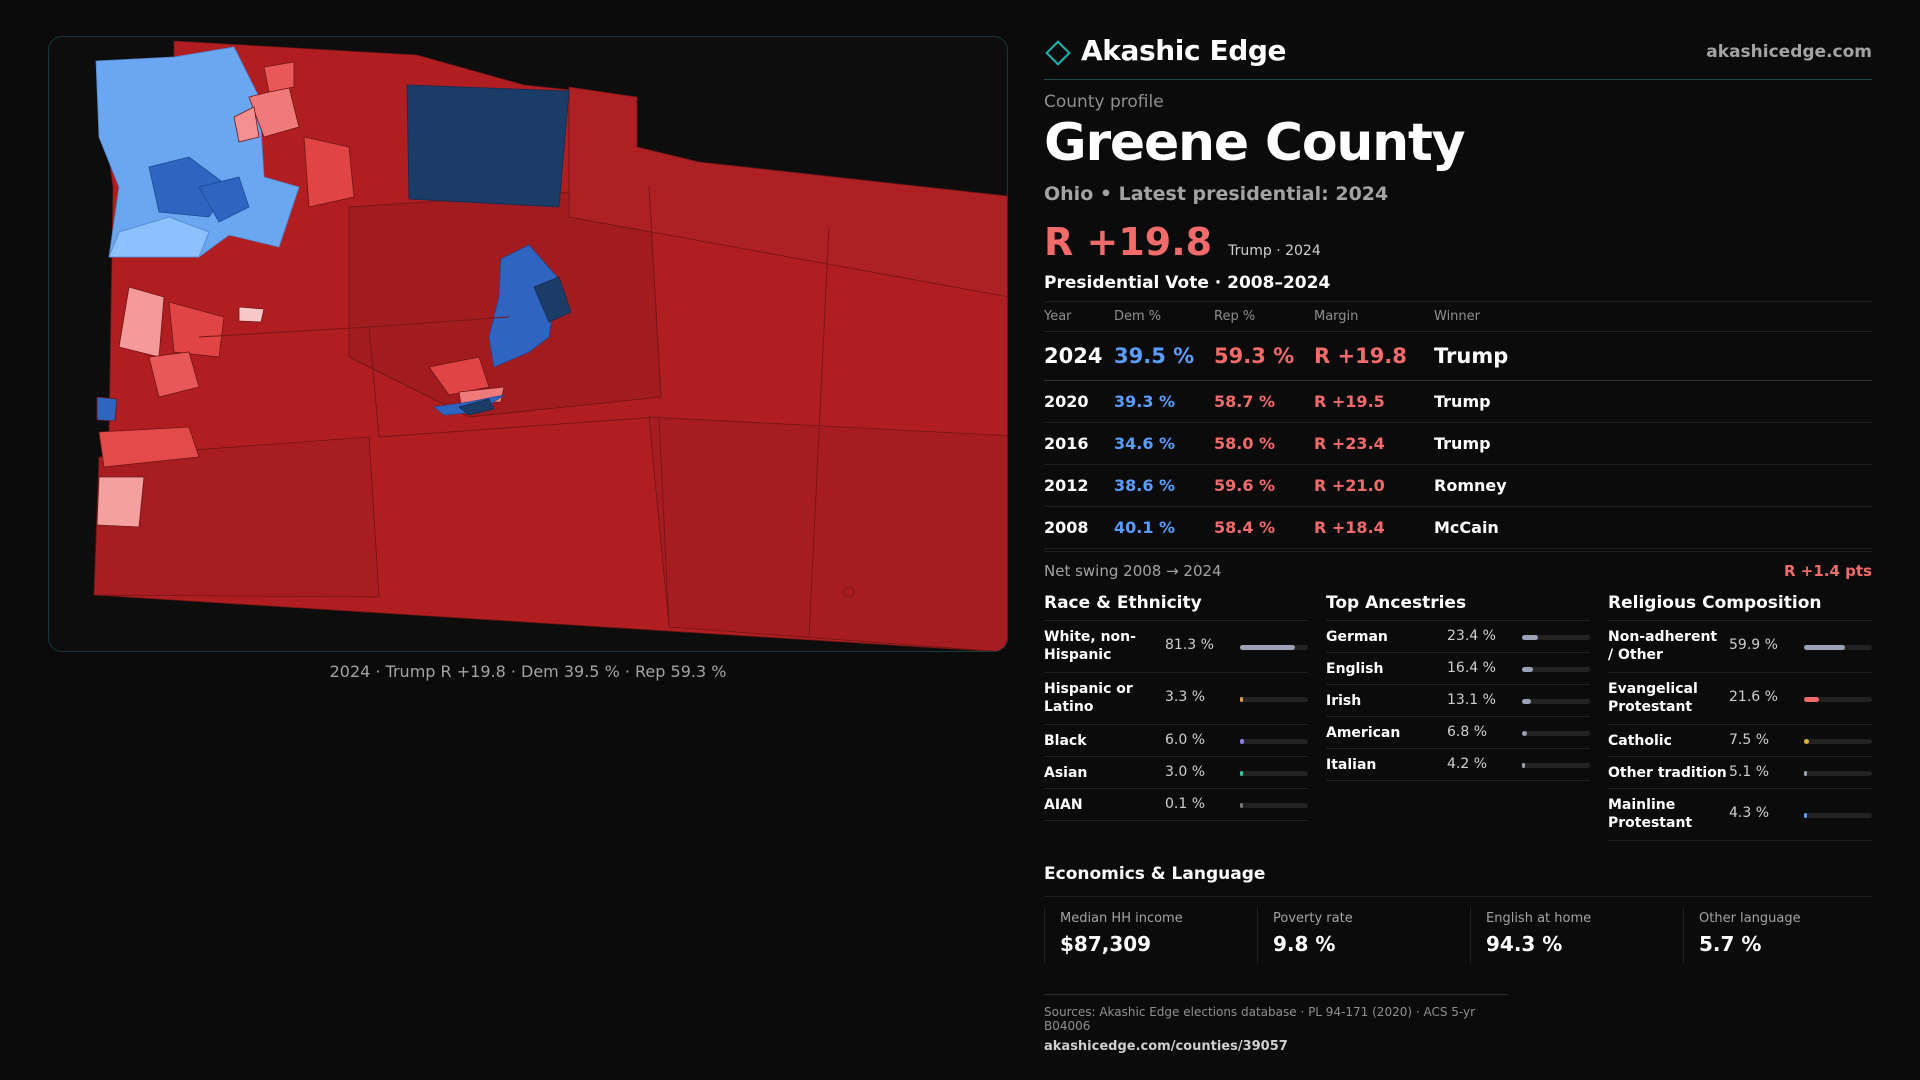 The height and width of the screenshot is (1080, 1920). What do you see at coordinates (1565, 935) in the screenshot?
I see `stat-english-at-home: English at home 94.3 %` at bounding box center [1565, 935].